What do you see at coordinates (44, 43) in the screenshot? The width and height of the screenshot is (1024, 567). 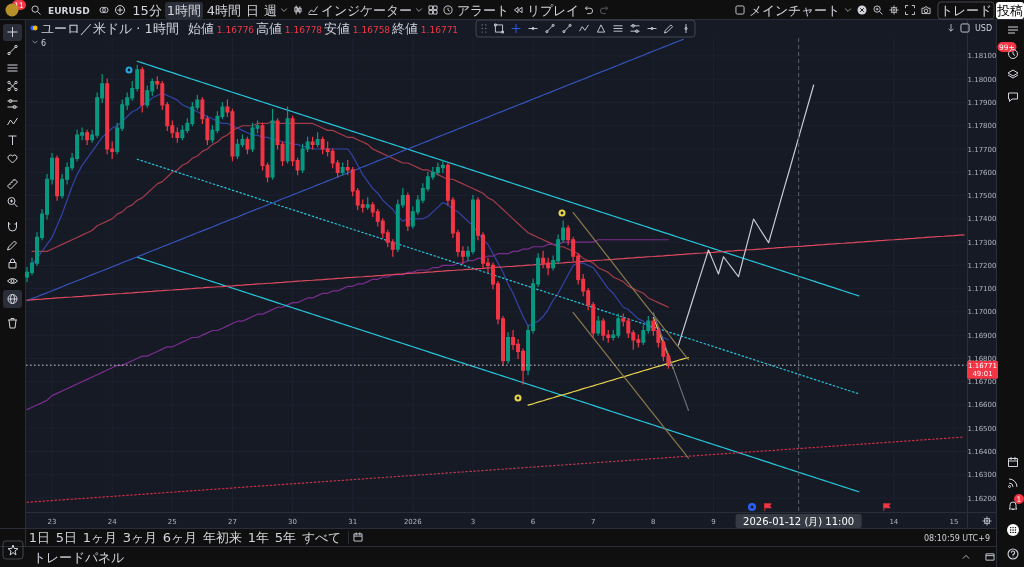 I see `annotation: 6` at bounding box center [44, 43].